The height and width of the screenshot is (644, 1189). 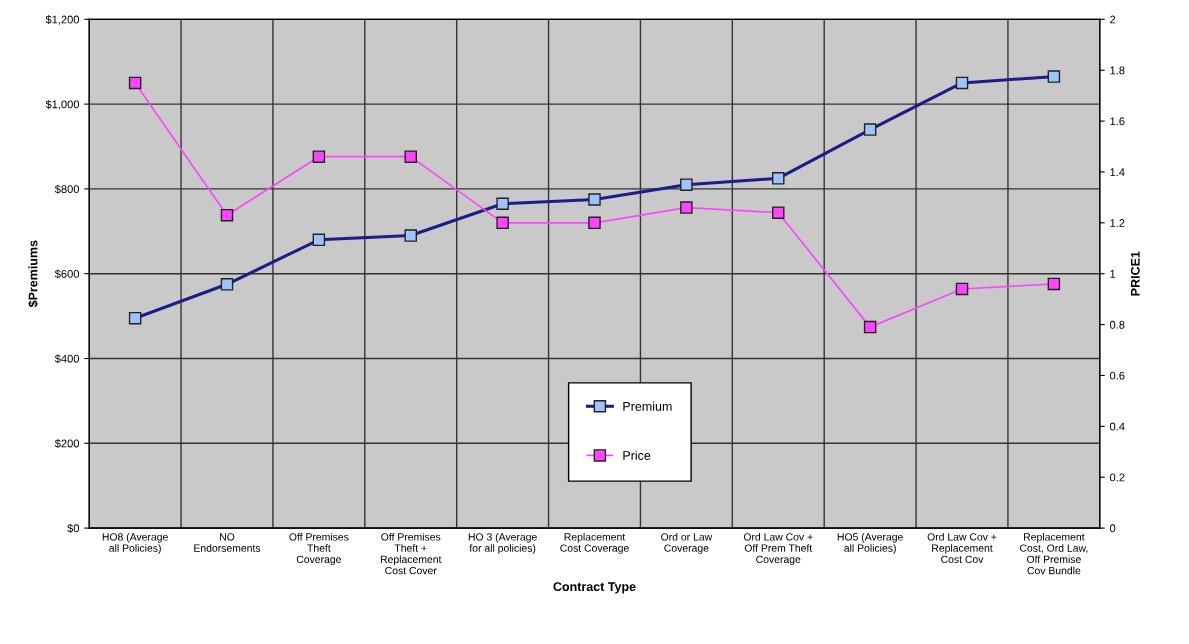 I want to click on y2-tick-label: 0.2, so click(x=1117, y=477).